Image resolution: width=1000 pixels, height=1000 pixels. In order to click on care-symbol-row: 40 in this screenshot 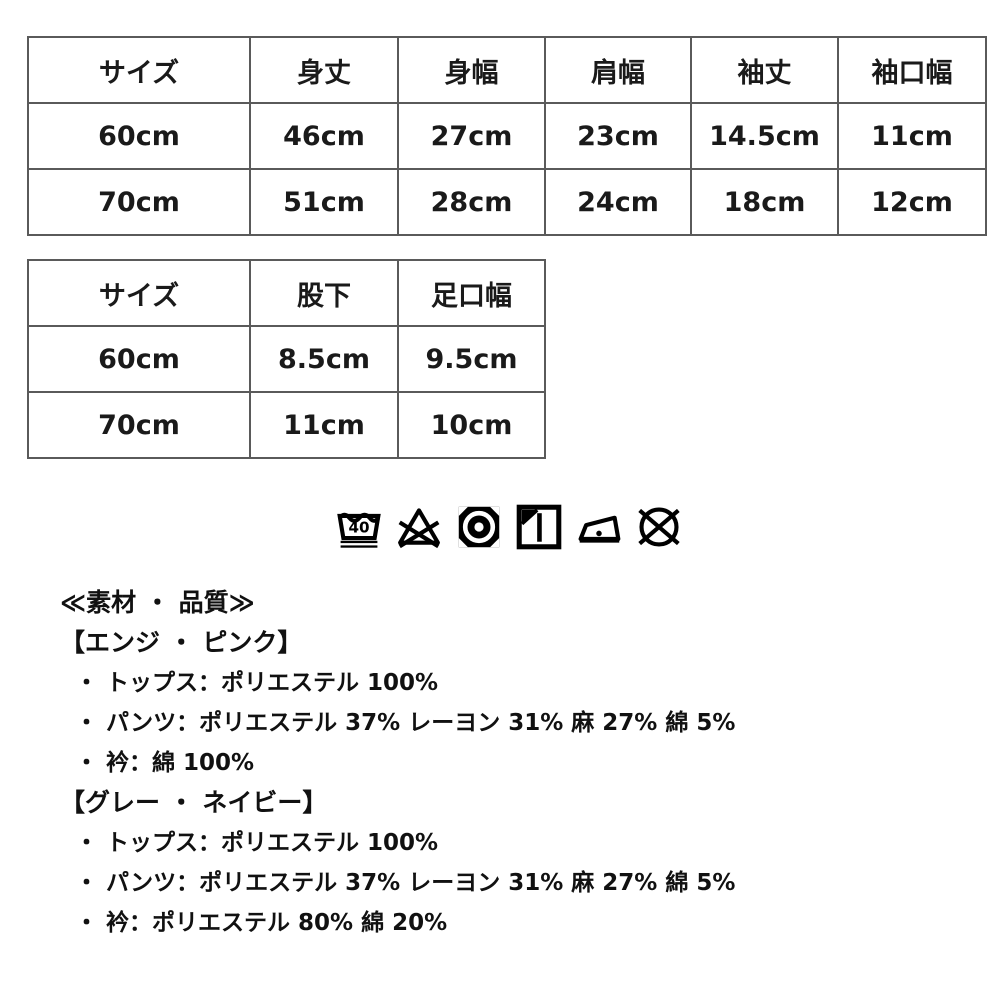, I will do `click(509, 527)`.